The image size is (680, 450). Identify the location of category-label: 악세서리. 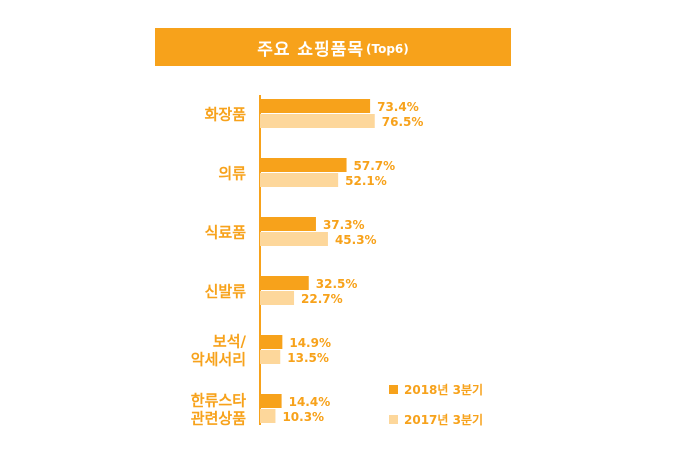
(218, 360).